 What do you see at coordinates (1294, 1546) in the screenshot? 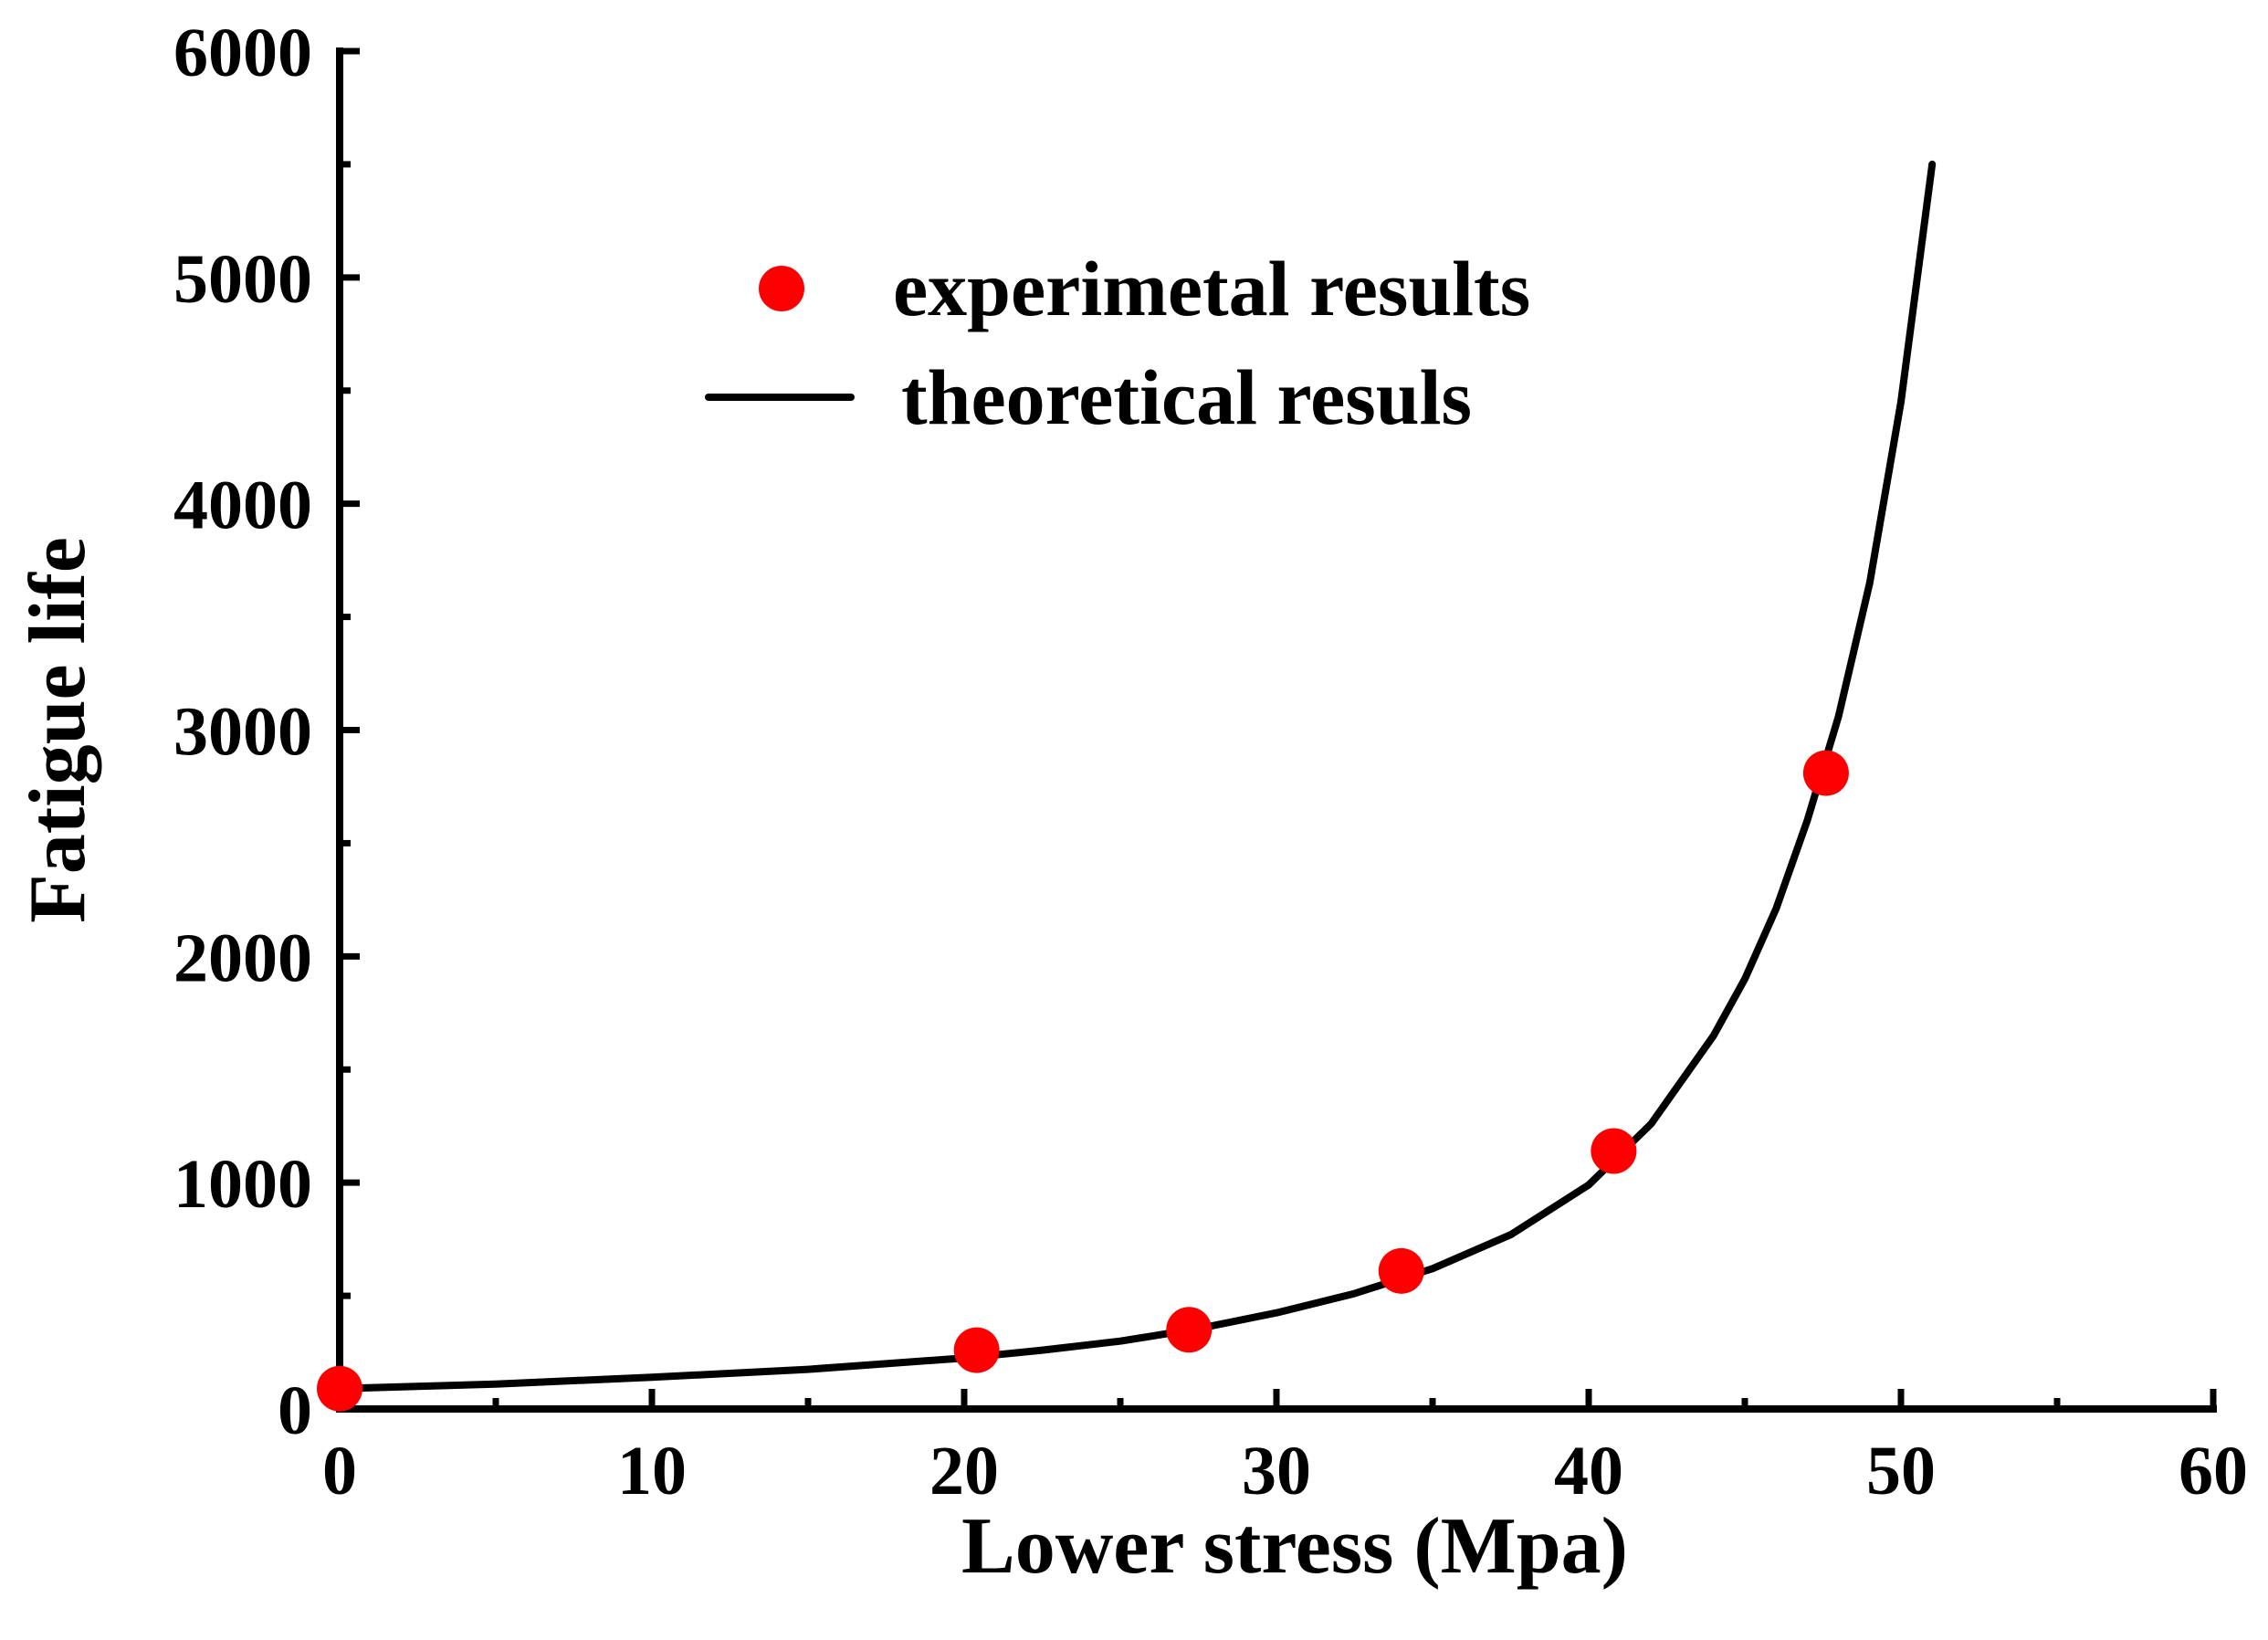
I see `x-axis-title: Lower stress (Mpa)` at bounding box center [1294, 1546].